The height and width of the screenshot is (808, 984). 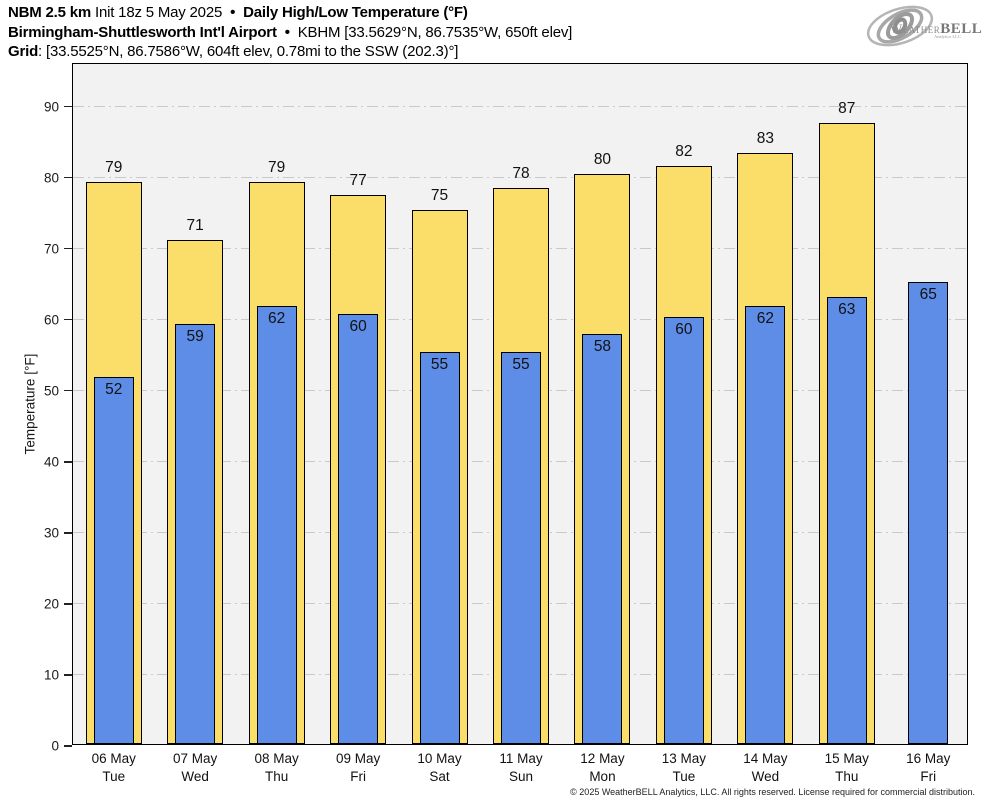 What do you see at coordinates (439, 758) in the screenshot?
I see `x-tick-date: 10 May` at bounding box center [439, 758].